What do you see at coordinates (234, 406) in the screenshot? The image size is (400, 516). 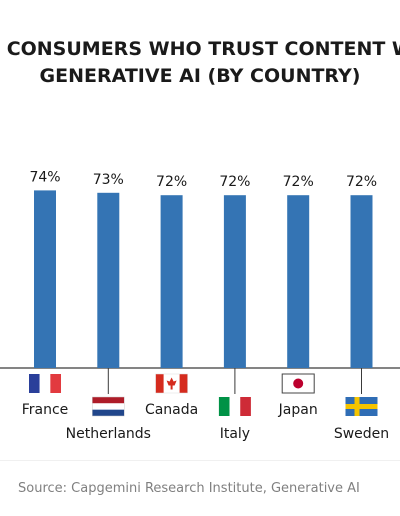 I see `flag-italy-icon` at bounding box center [234, 406].